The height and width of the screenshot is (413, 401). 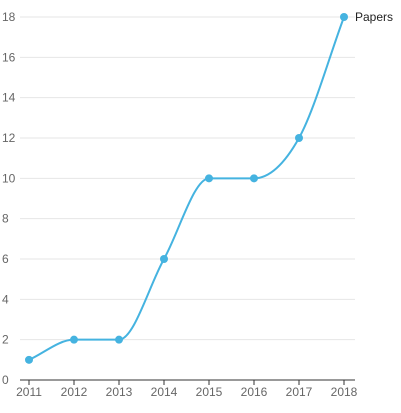 What do you see at coordinates (187, 389) in the screenshot?
I see `x-axis-ticks: 2011 2012 2013 2014 2015 2016 2017 2018` at bounding box center [187, 389].